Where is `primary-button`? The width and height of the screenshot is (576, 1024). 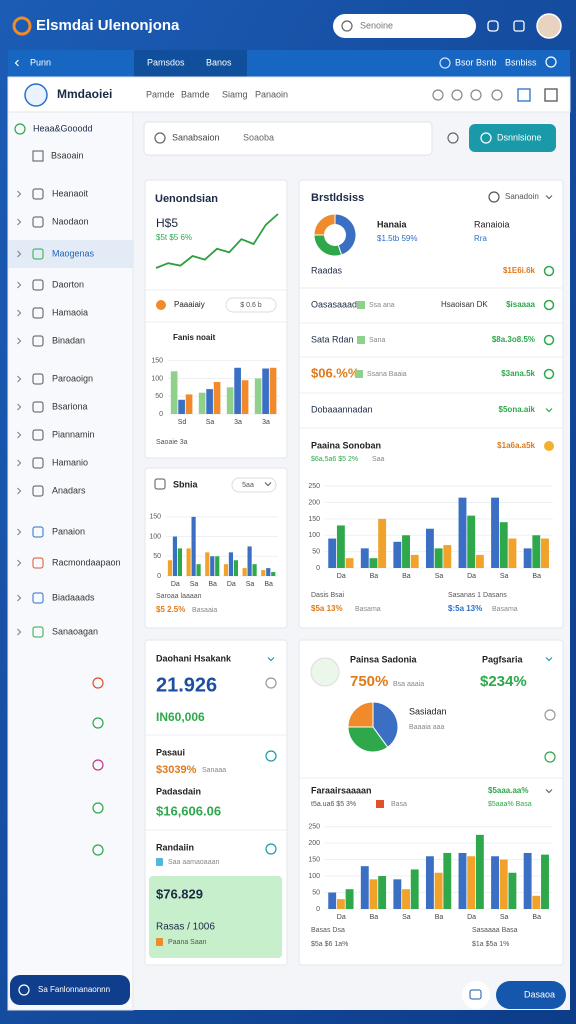 primary-button is located at coordinates (512, 138).